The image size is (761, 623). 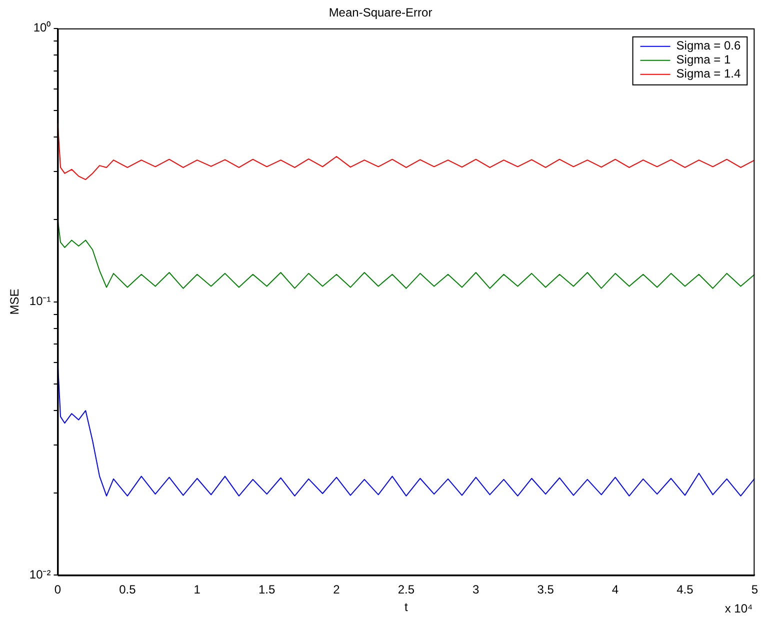 What do you see at coordinates (708, 45) in the screenshot?
I see `legend-label: Sigma = 0.6` at bounding box center [708, 45].